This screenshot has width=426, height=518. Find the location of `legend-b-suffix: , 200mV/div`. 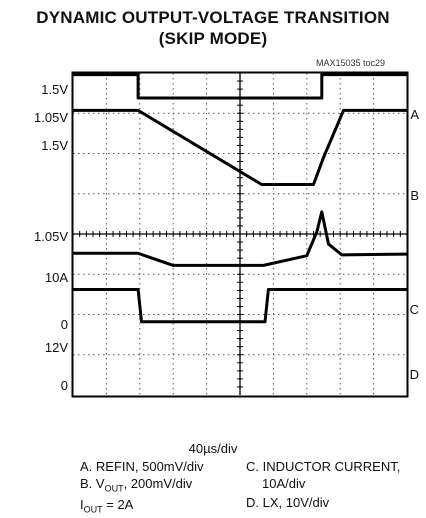

legend-b-suffix: , 200mV/div is located at coordinates (158, 483).